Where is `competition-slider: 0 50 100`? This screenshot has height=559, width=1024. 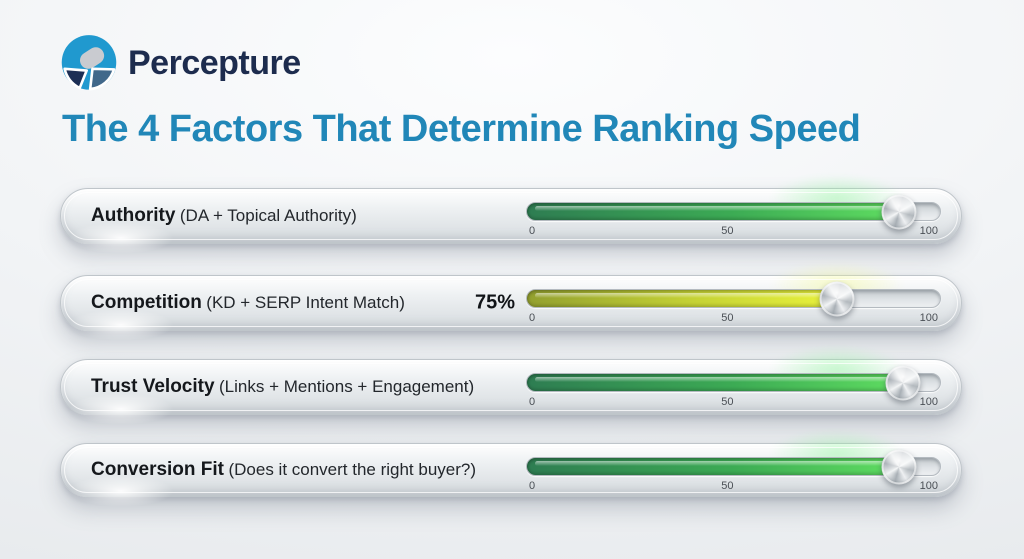
competition-slider: 0 50 100 is located at coordinates (733, 302).